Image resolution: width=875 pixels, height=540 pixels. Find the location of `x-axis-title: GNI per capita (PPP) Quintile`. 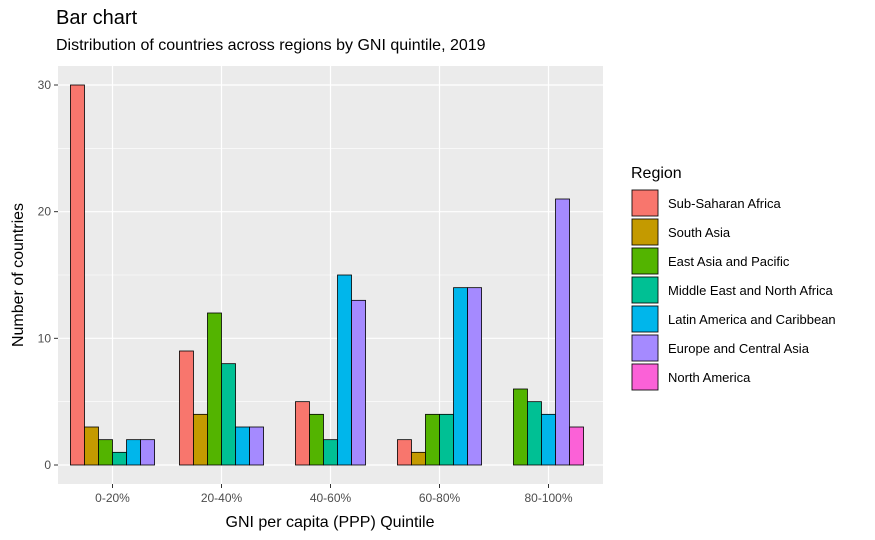

x-axis-title: GNI per capita (PPP) Quintile is located at coordinates (330, 522).